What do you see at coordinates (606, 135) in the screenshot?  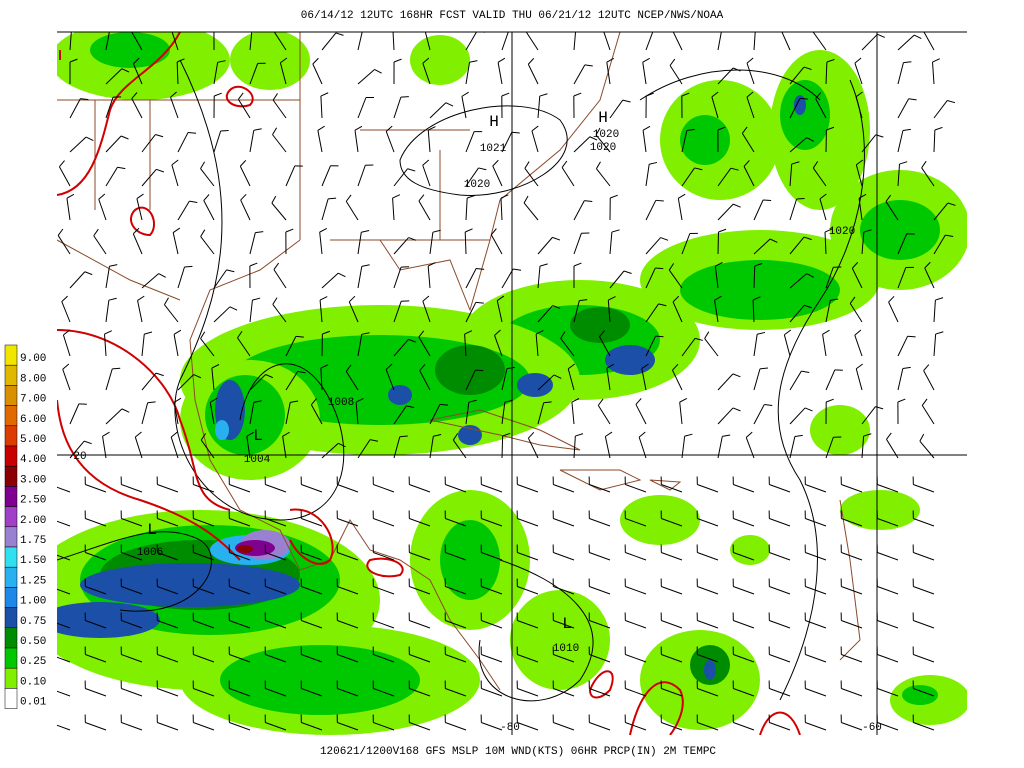 I see `isobar-label: 1020` at bounding box center [606, 135].